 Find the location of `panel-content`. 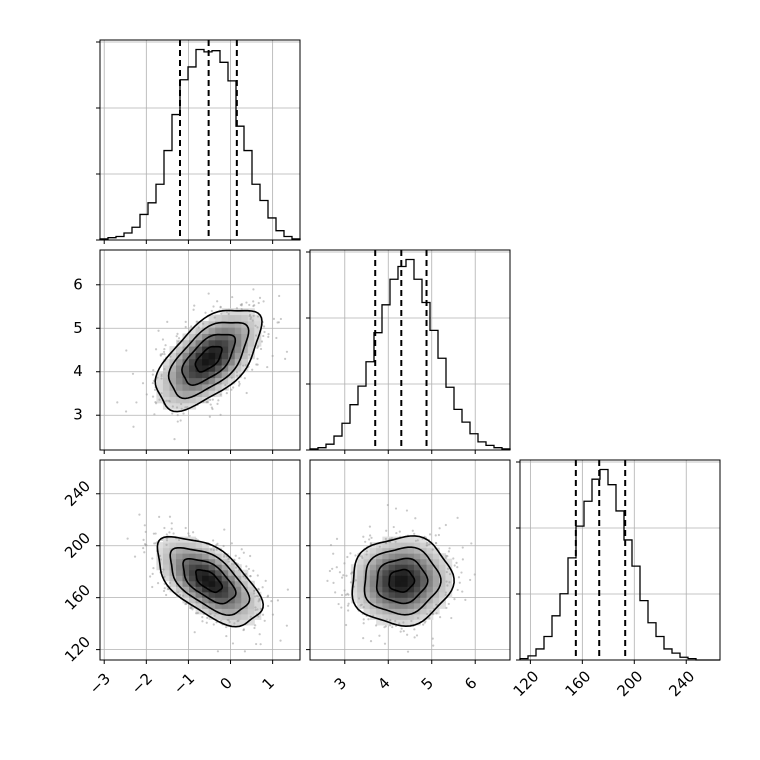

panel-content is located at coordinates (410, 560).